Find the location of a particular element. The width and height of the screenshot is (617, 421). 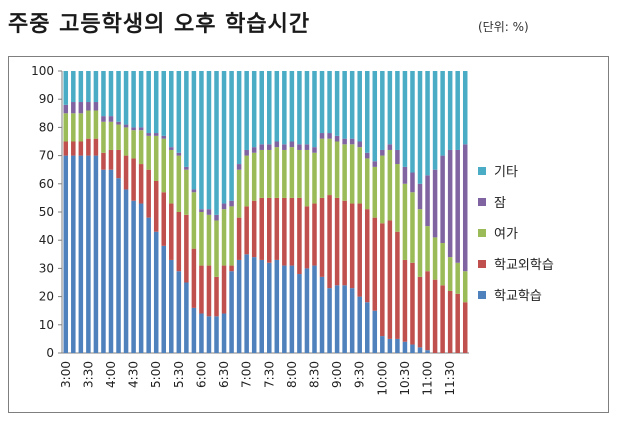

y-tick-label: 0 is located at coordinates (50, 353).